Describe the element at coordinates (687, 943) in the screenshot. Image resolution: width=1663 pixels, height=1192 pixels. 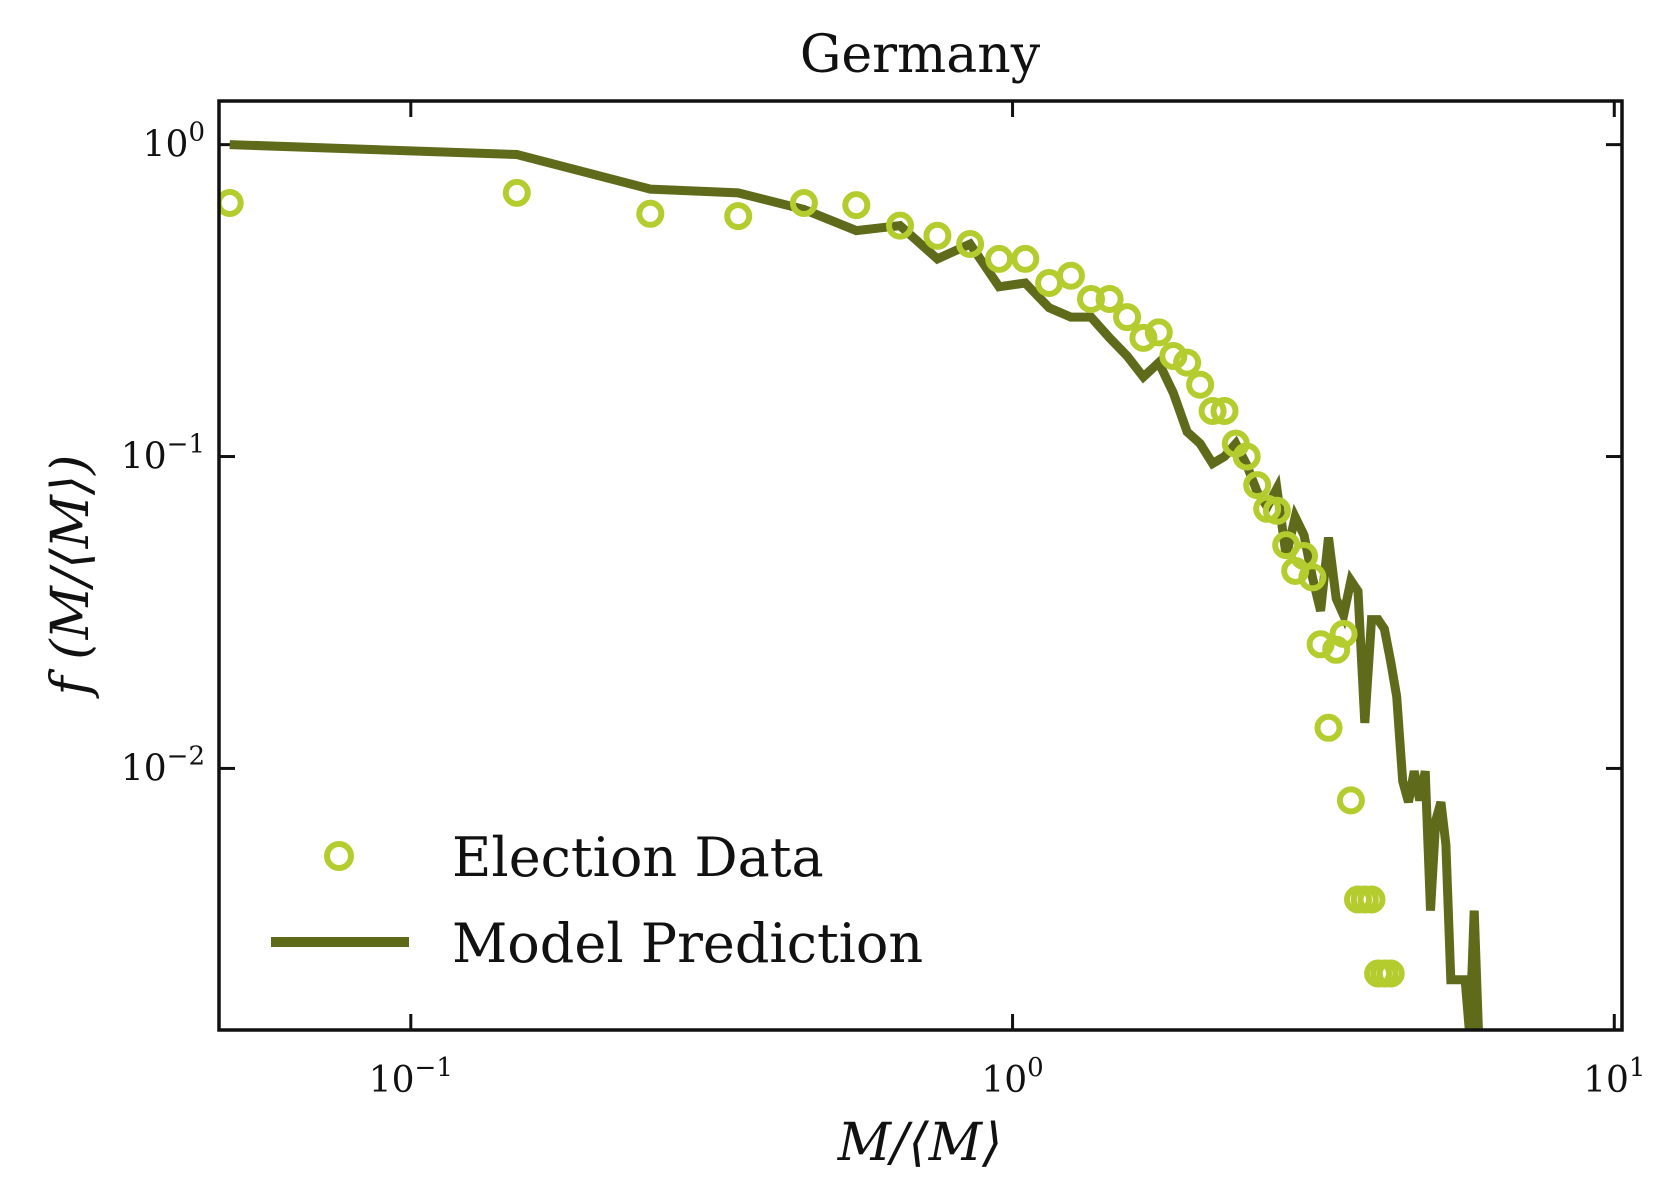
I see `legend-label-model-prediction: Model Prediction` at that location.